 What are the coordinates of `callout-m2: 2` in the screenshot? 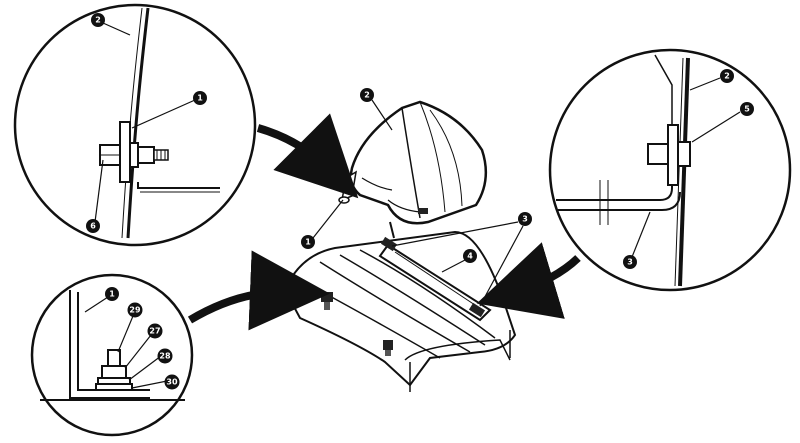 It's located at (367, 95).